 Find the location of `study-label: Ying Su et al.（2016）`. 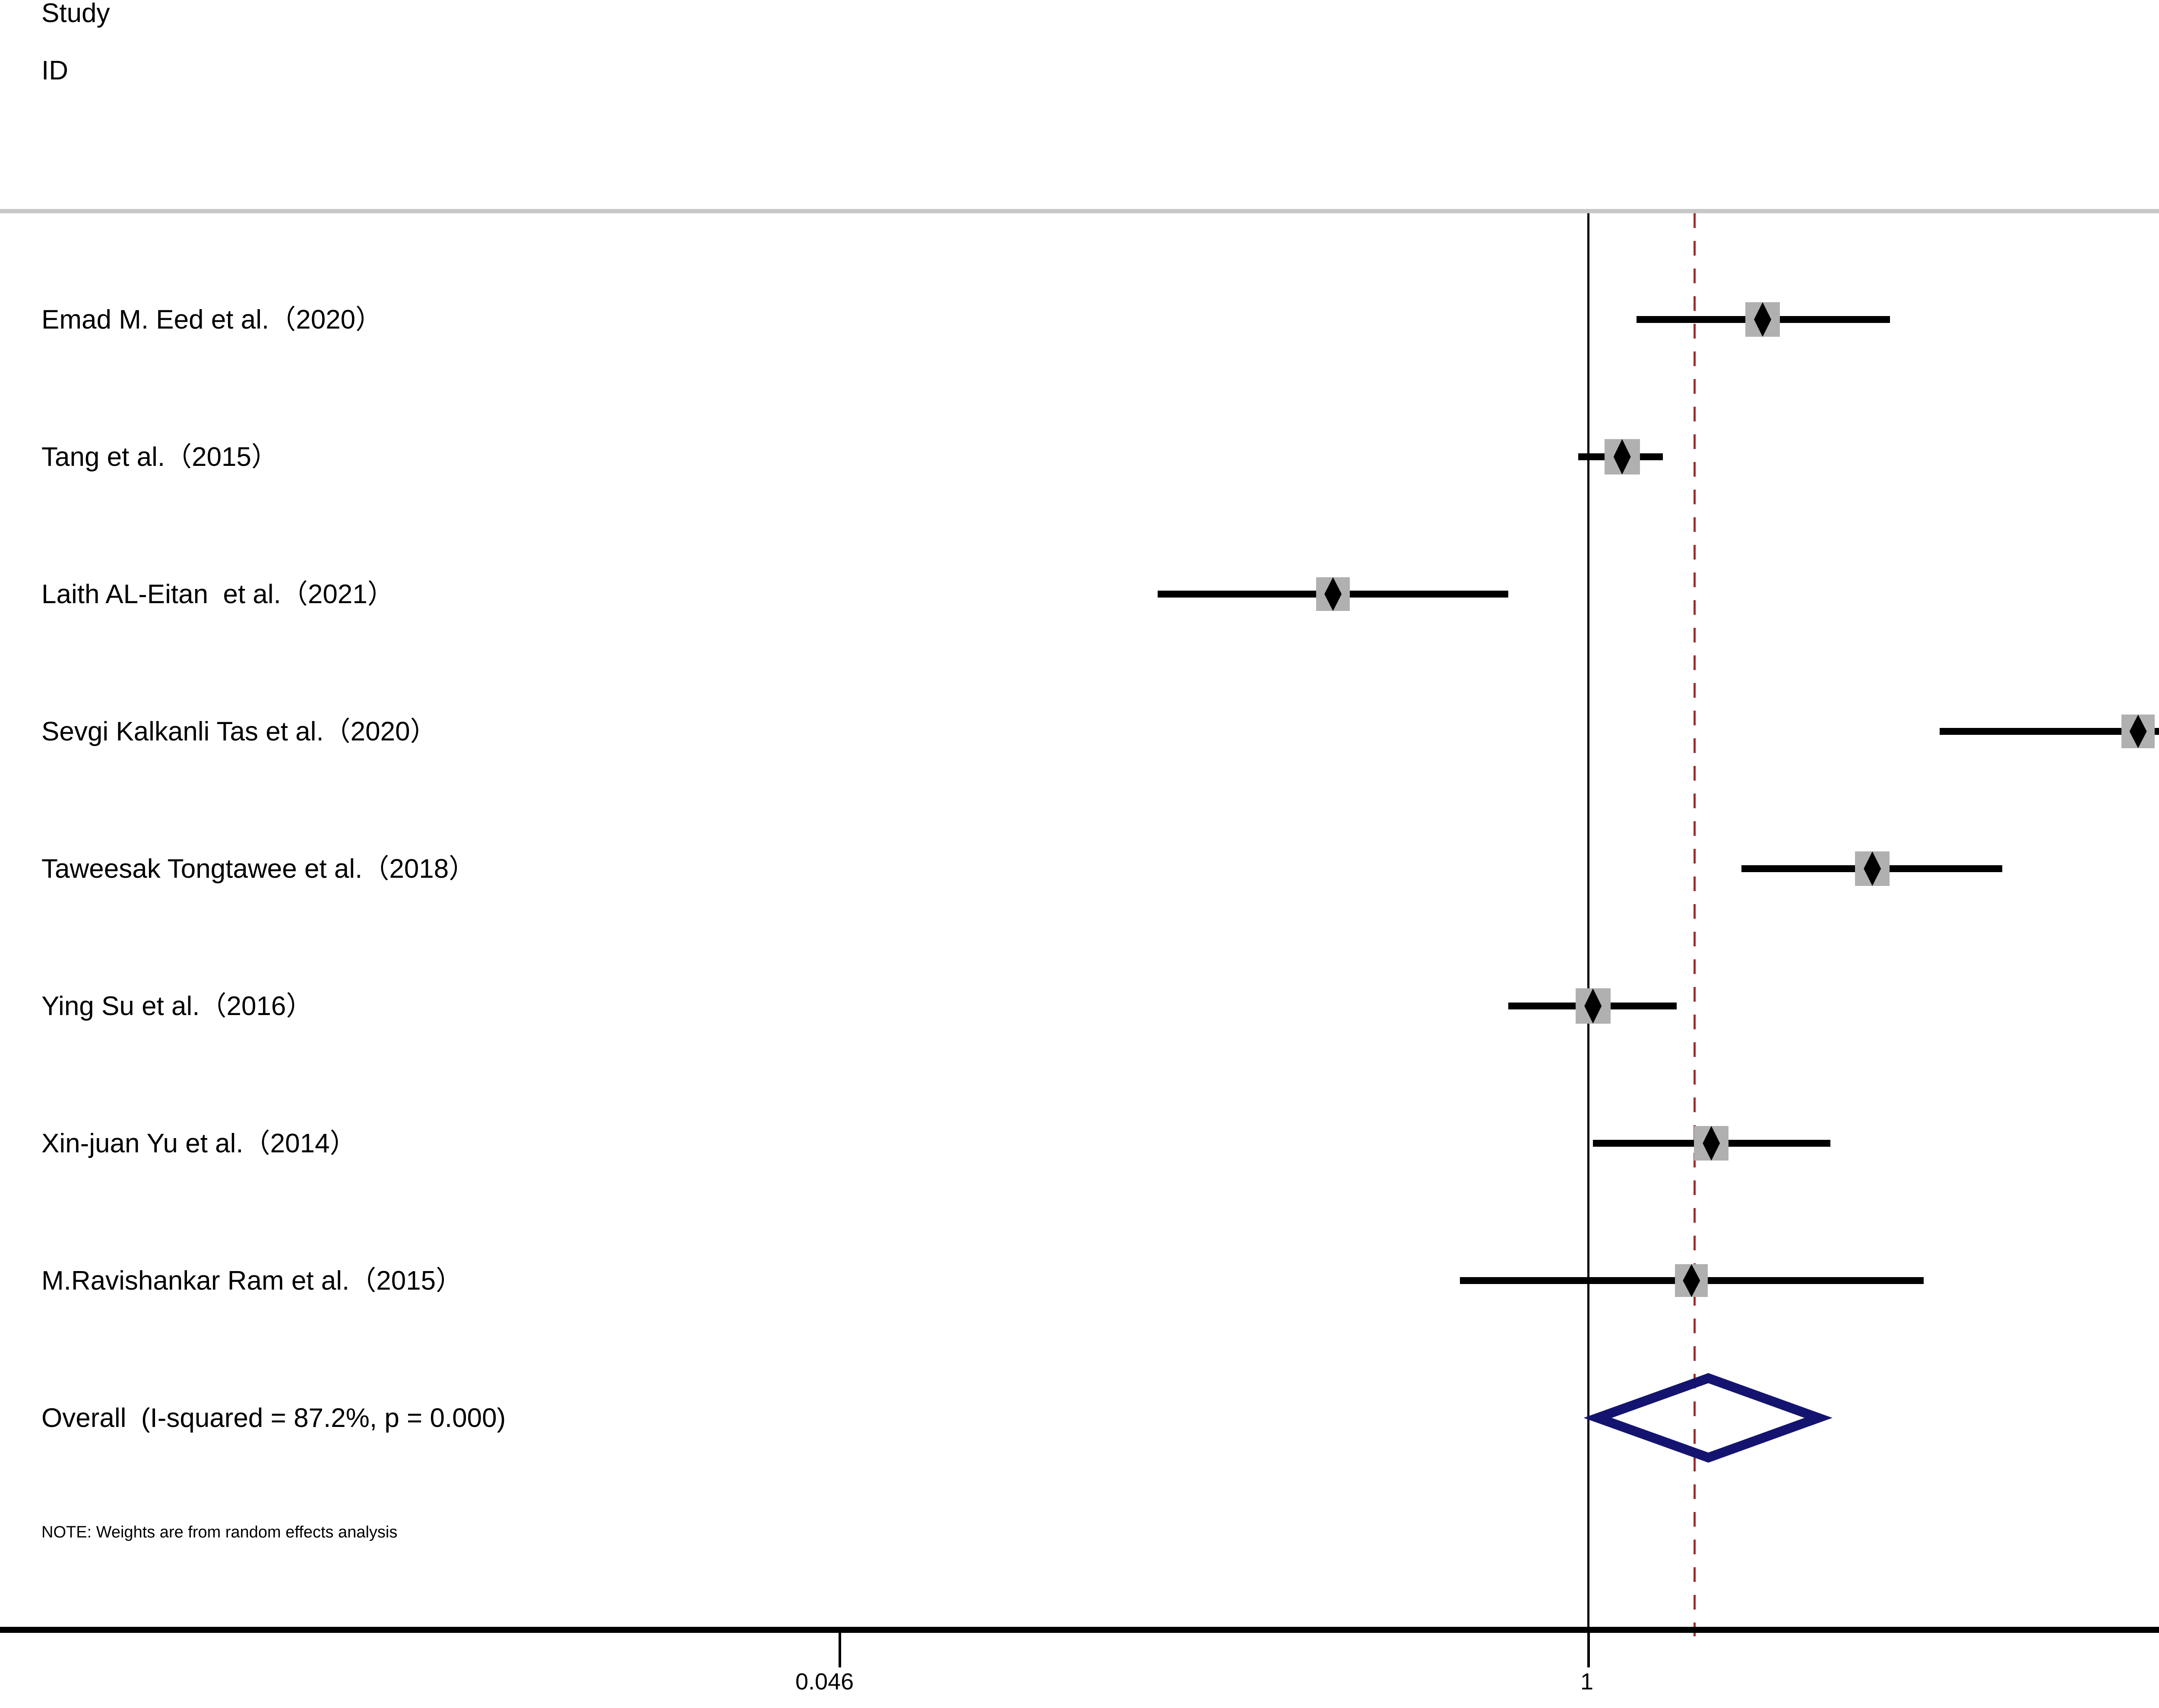

study-label: Ying Su et al.（2016） is located at coordinates (177, 1006).